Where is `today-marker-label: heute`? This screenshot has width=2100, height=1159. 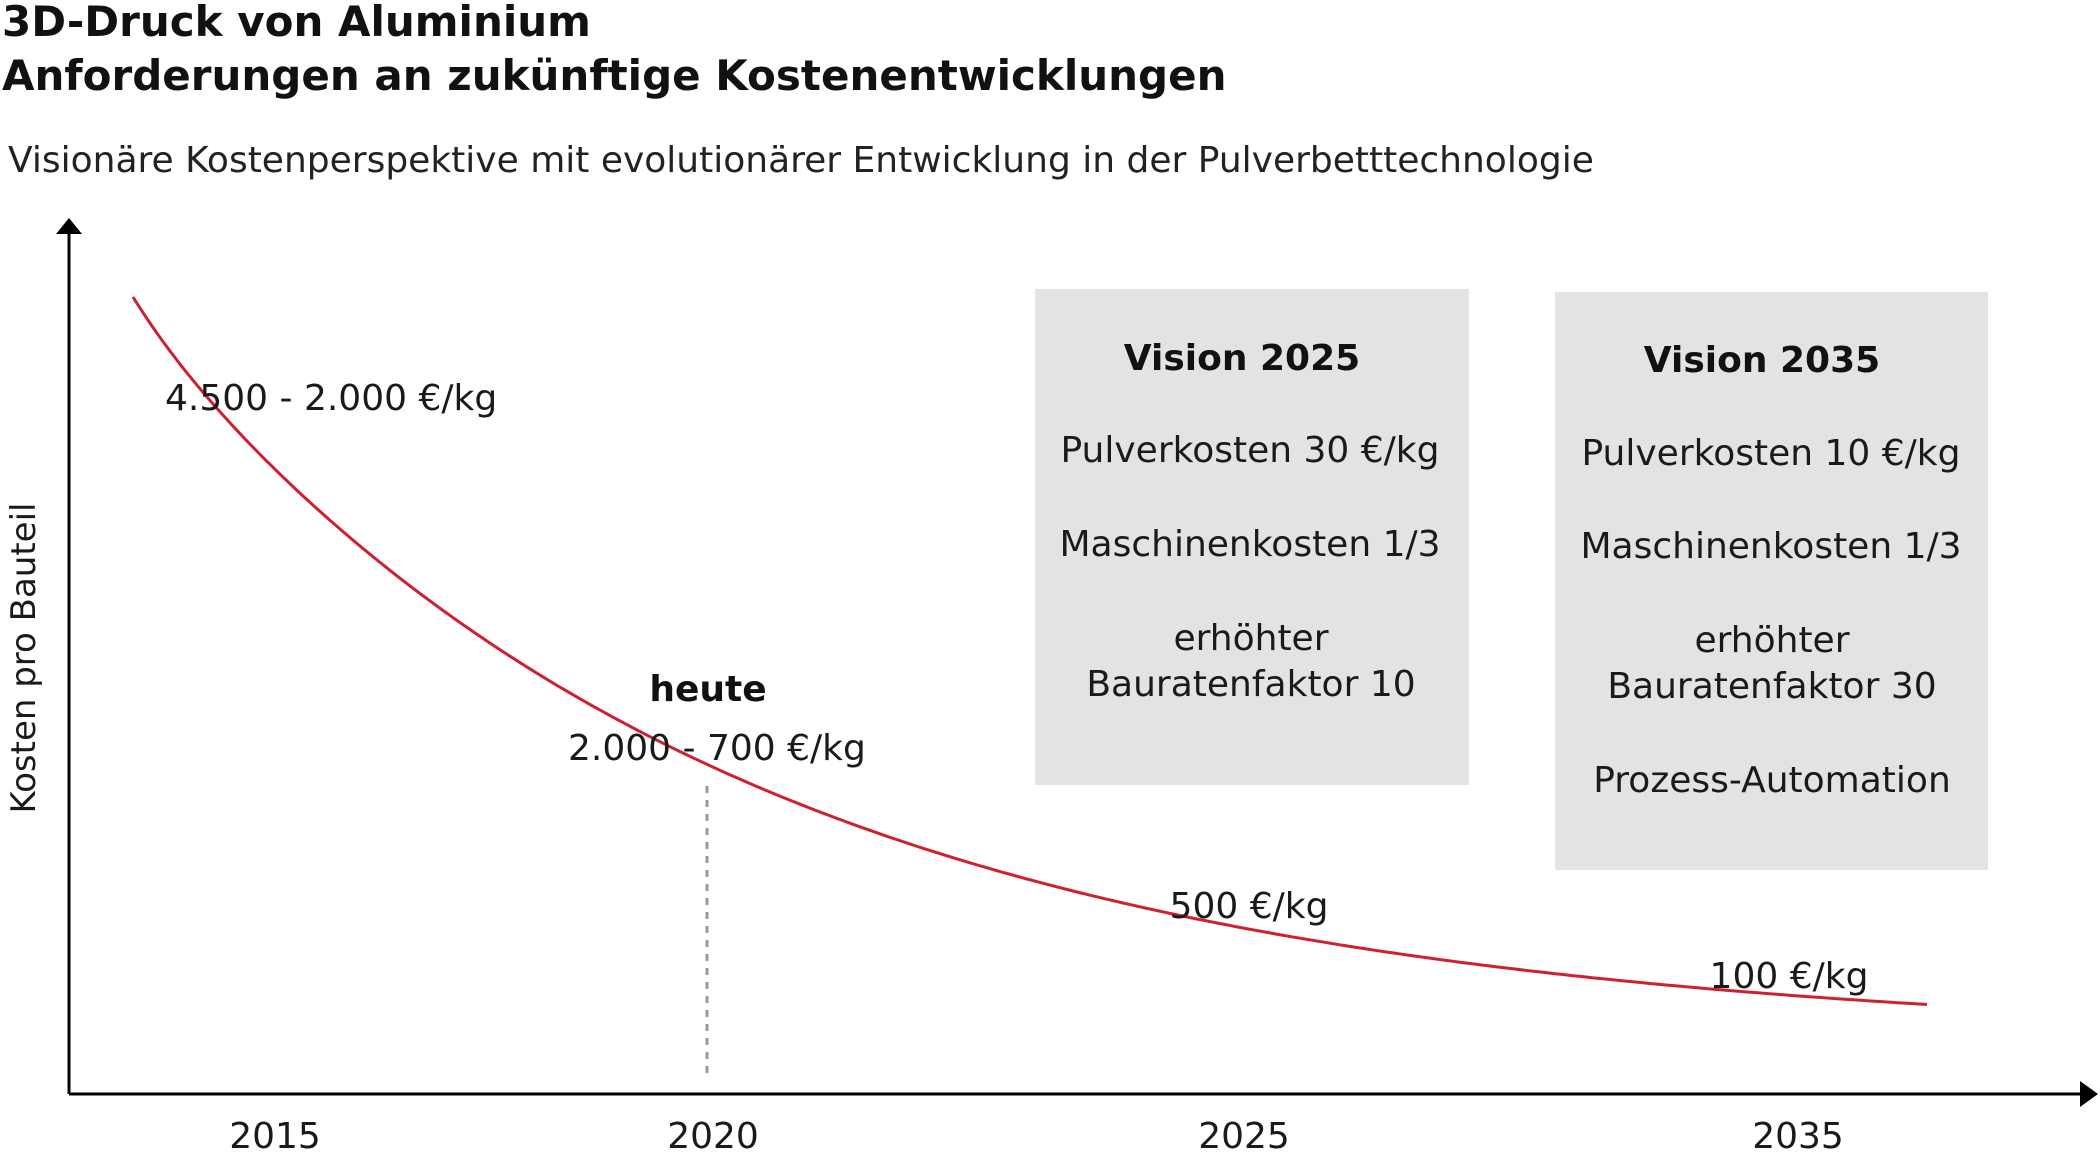 today-marker-label: heute is located at coordinates (707, 689).